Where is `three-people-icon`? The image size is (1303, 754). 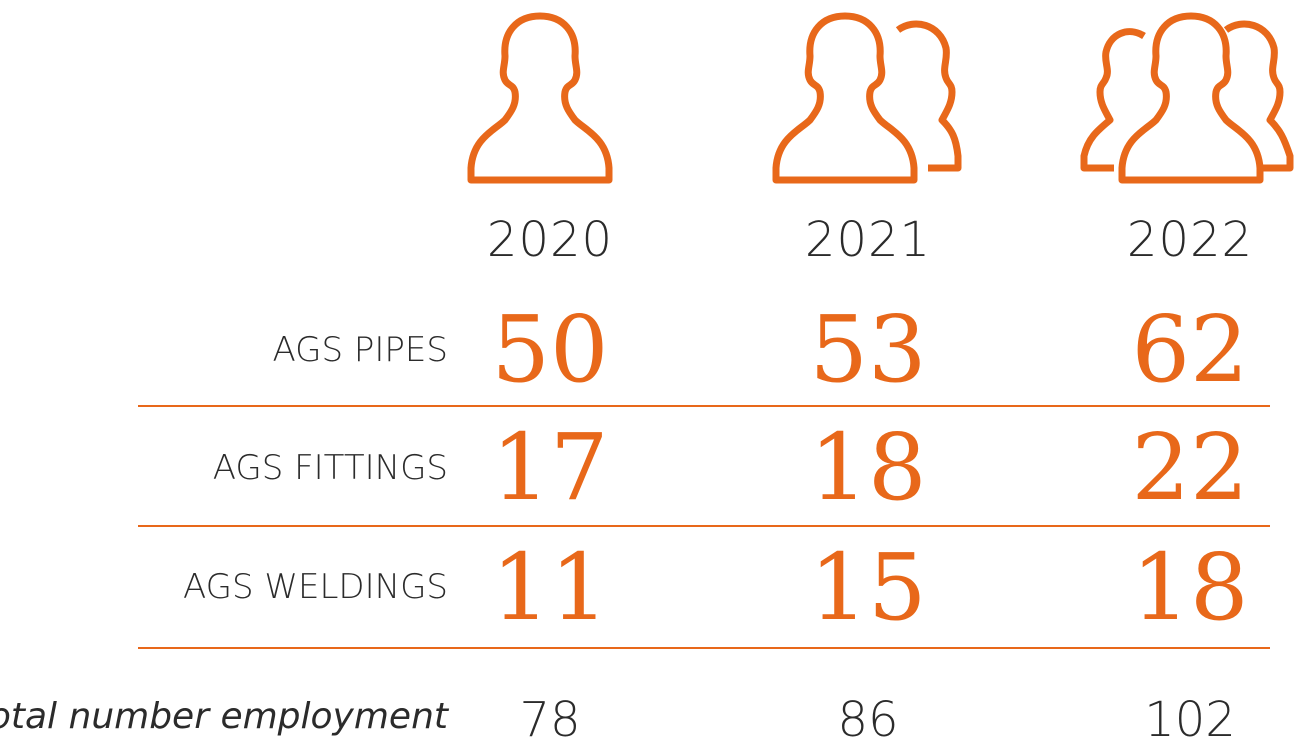 three-people-icon is located at coordinates (1188, 98).